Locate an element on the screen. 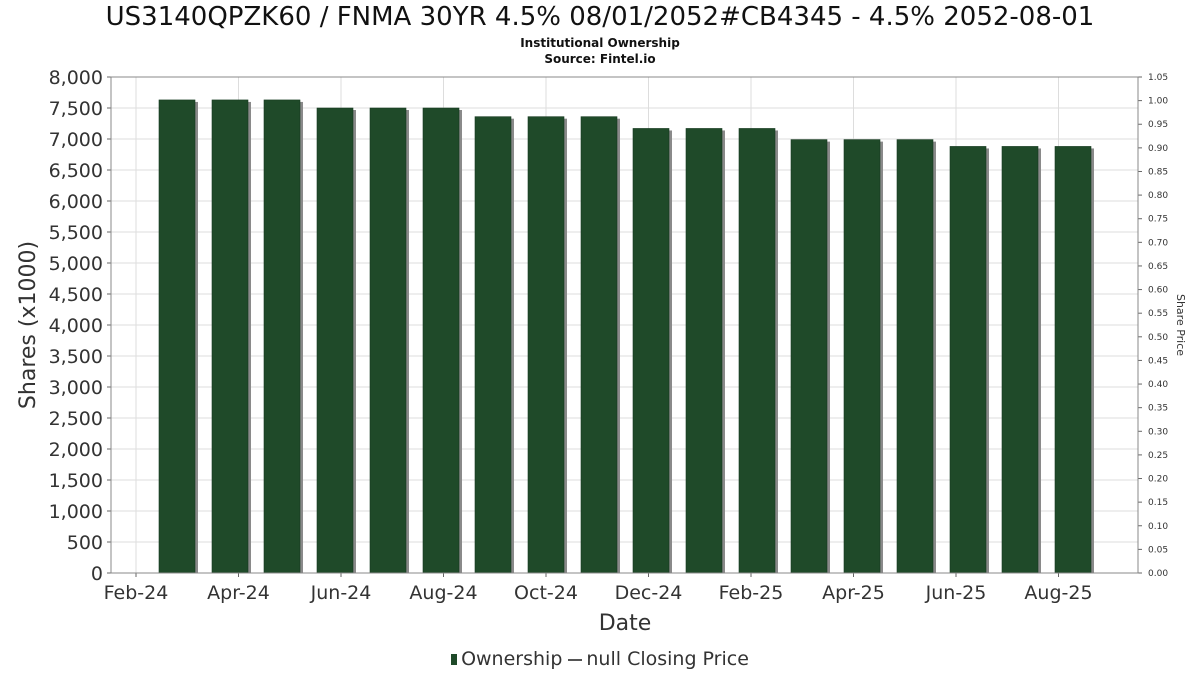 The width and height of the screenshot is (1200, 675). y2-tick-label: 0.75 is located at coordinates (1158, 220).